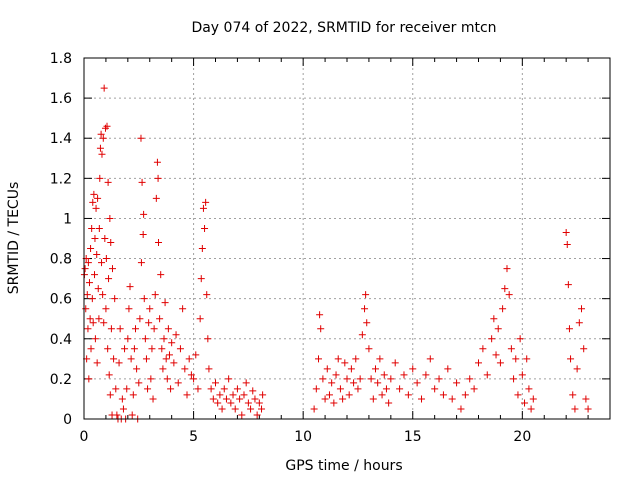  I want to click on x-tick-label: 0, so click(84, 437).